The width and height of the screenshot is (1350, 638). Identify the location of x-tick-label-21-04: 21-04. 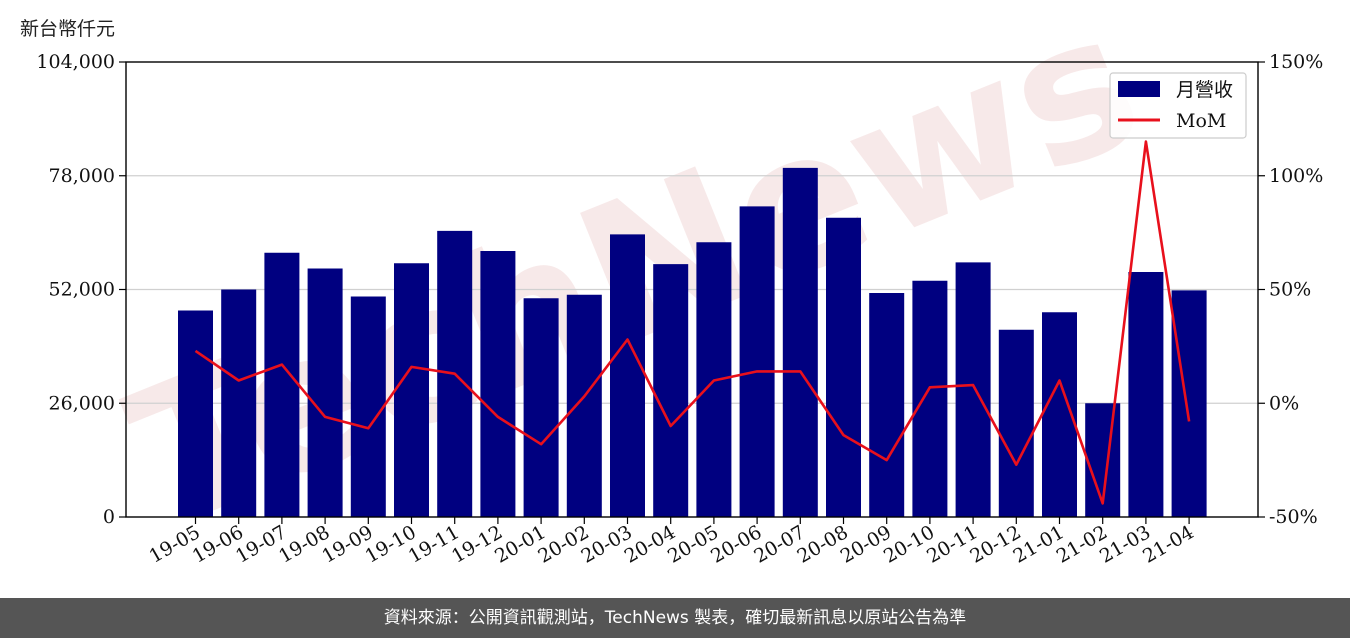
(1168, 544).